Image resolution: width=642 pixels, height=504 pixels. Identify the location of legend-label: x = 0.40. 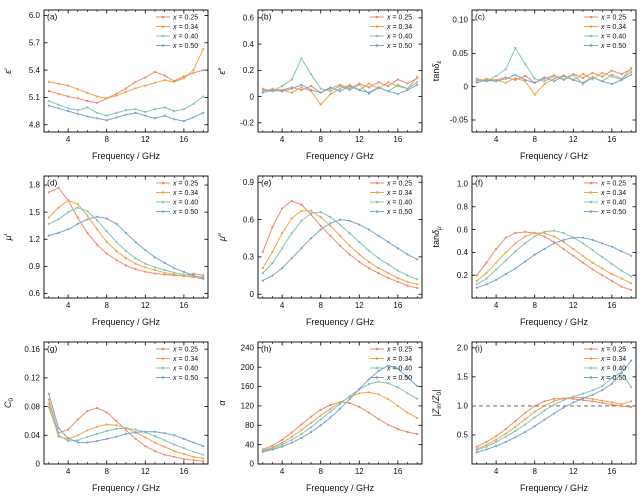
(399, 37).